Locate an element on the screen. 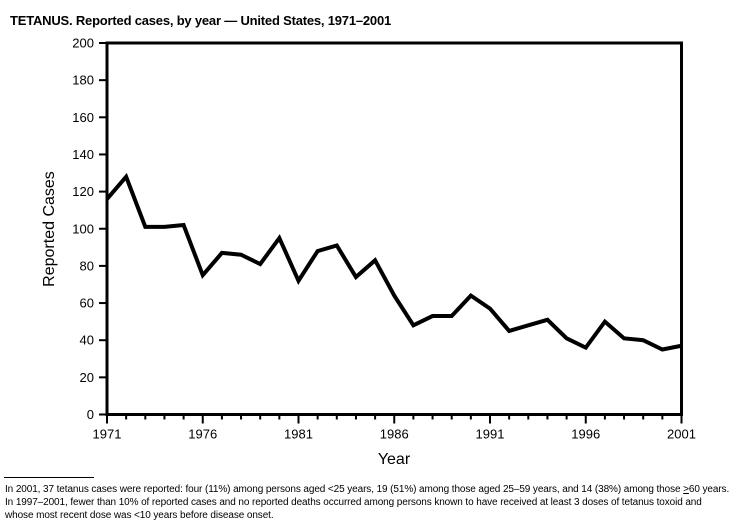  y-tick-label: 180 is located at coordinates (83, 80).